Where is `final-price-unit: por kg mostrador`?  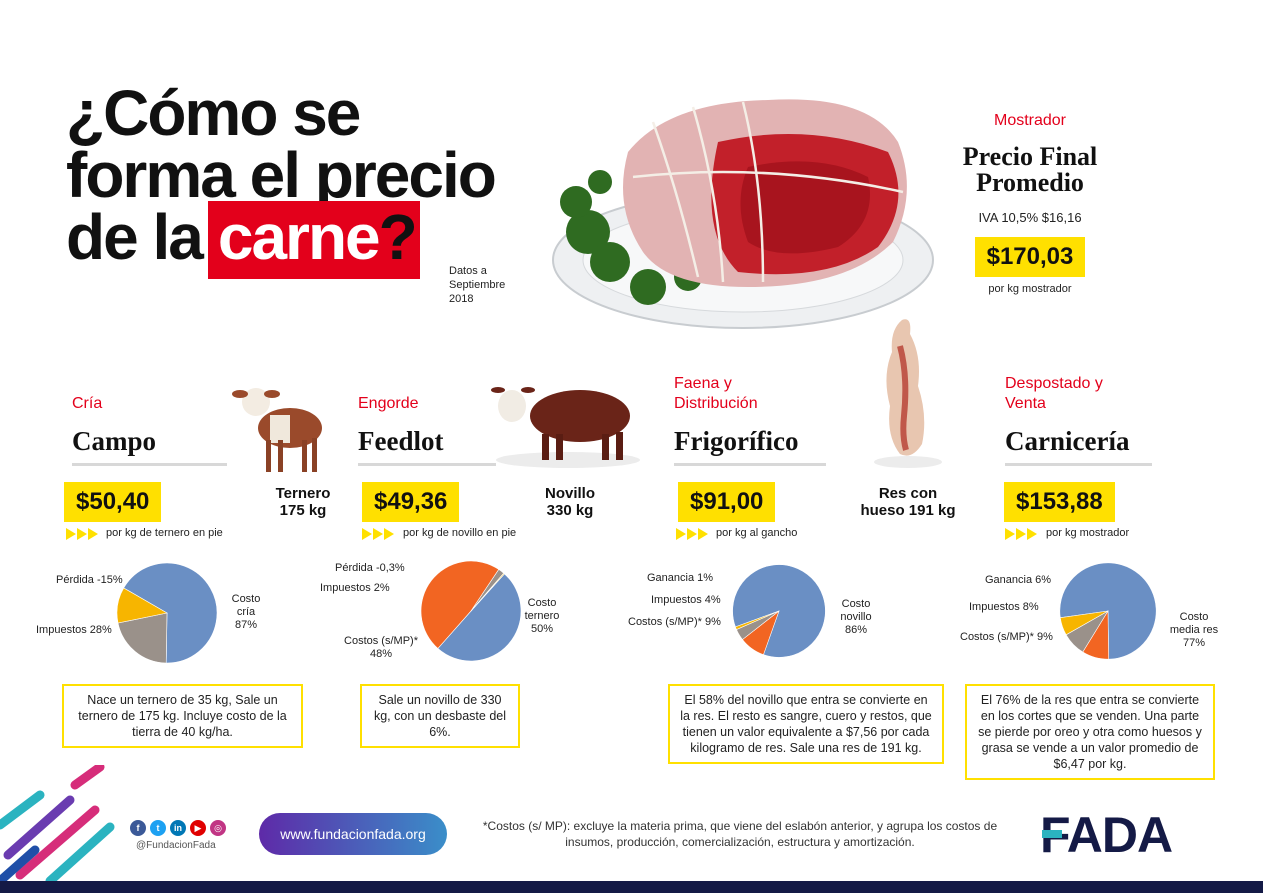
final-price-unit: por kg mostrador is located at coordinates (1030, 289).